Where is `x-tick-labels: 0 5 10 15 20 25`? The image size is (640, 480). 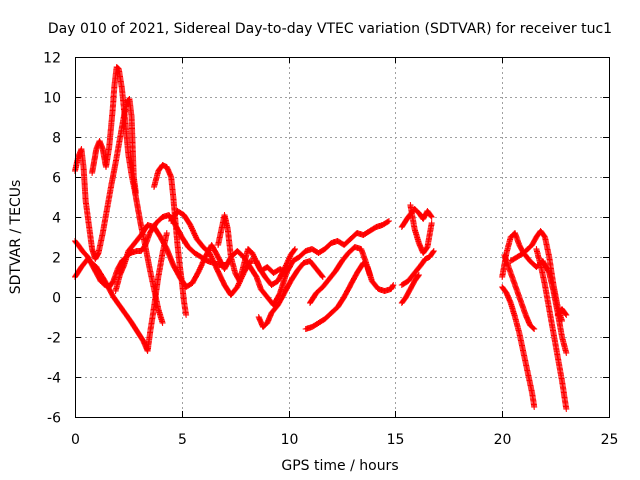
x-tick-labels: 0 5 10 15 20 25 is located at coordinates (344, 440).